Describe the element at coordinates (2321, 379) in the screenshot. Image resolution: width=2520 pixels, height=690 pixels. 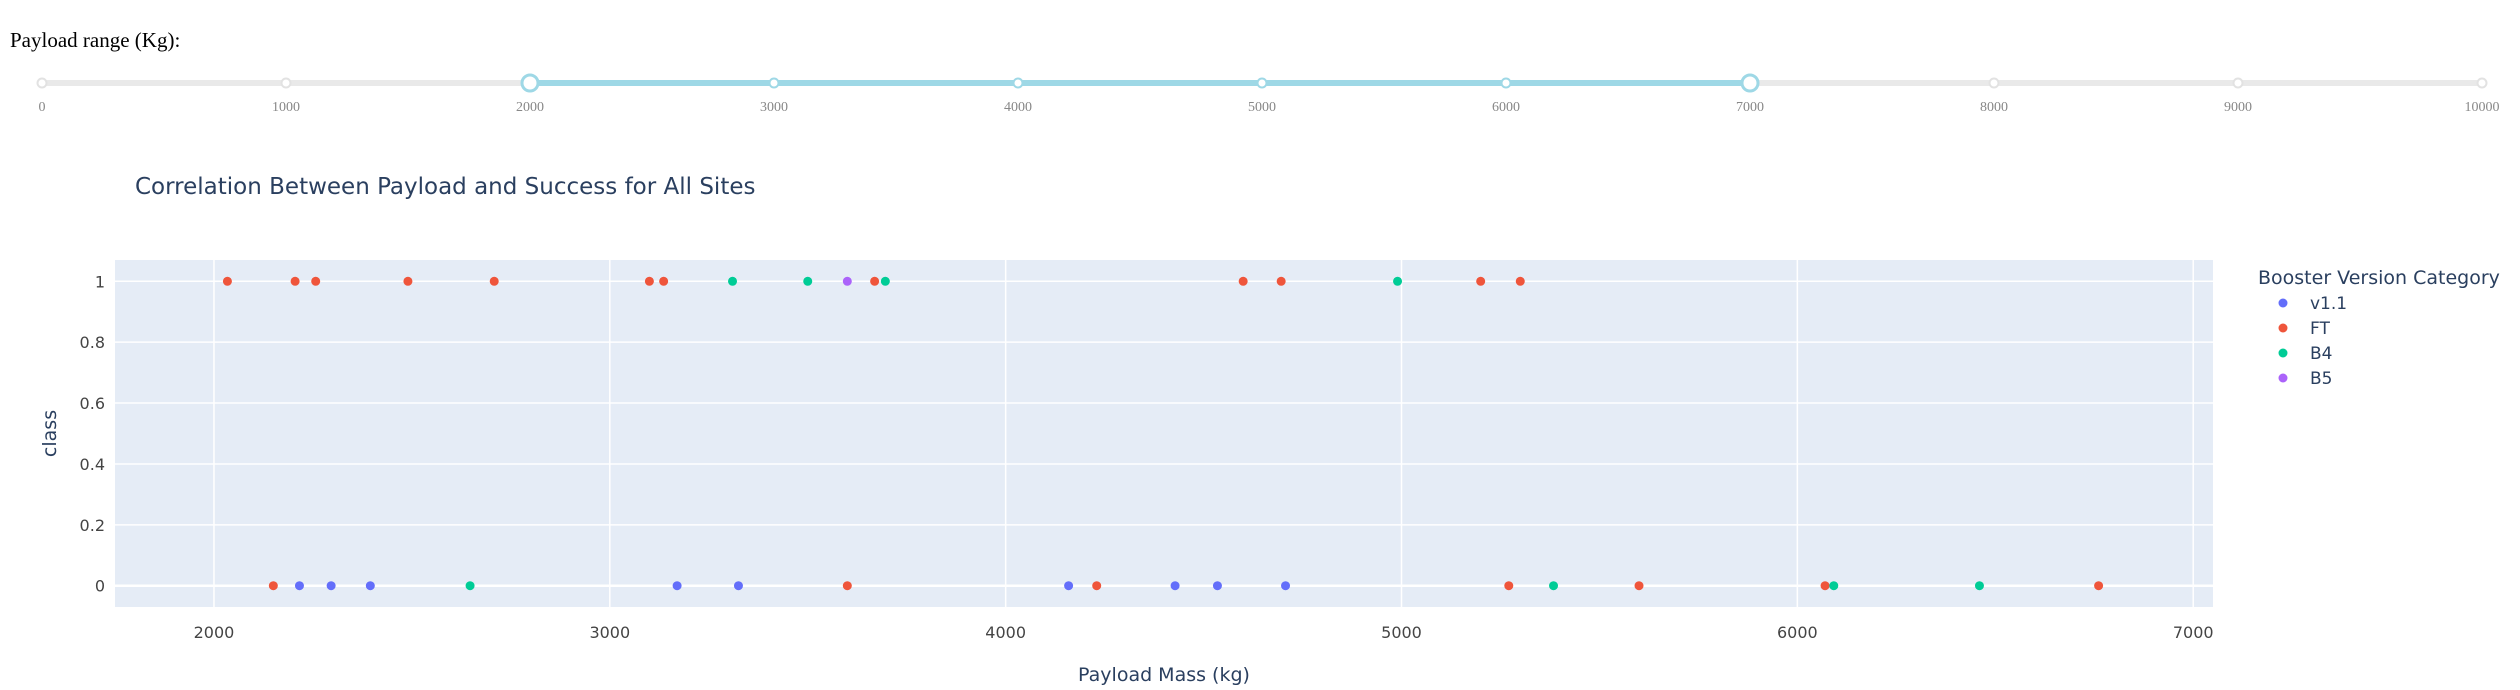
I see `legend-item: B5` at that location.